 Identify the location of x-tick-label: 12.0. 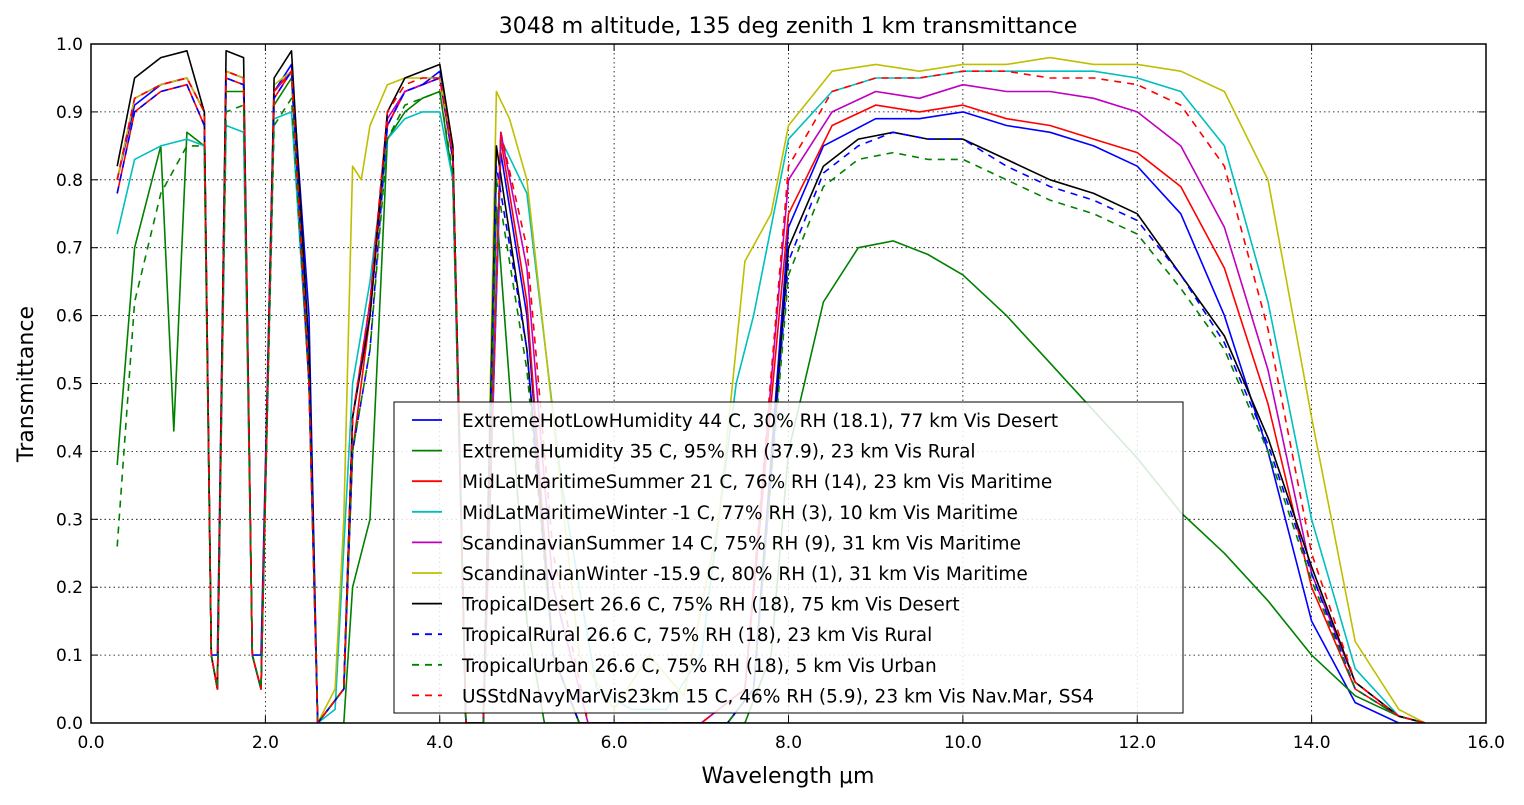
(1137, 743).